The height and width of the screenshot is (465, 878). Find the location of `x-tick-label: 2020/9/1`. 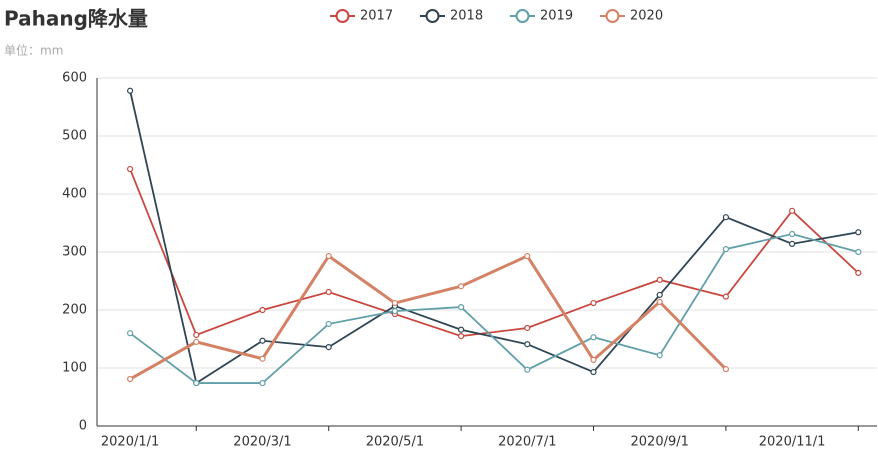

x-tick-label: 2020/9/1 is located at coordinates (660, 442).